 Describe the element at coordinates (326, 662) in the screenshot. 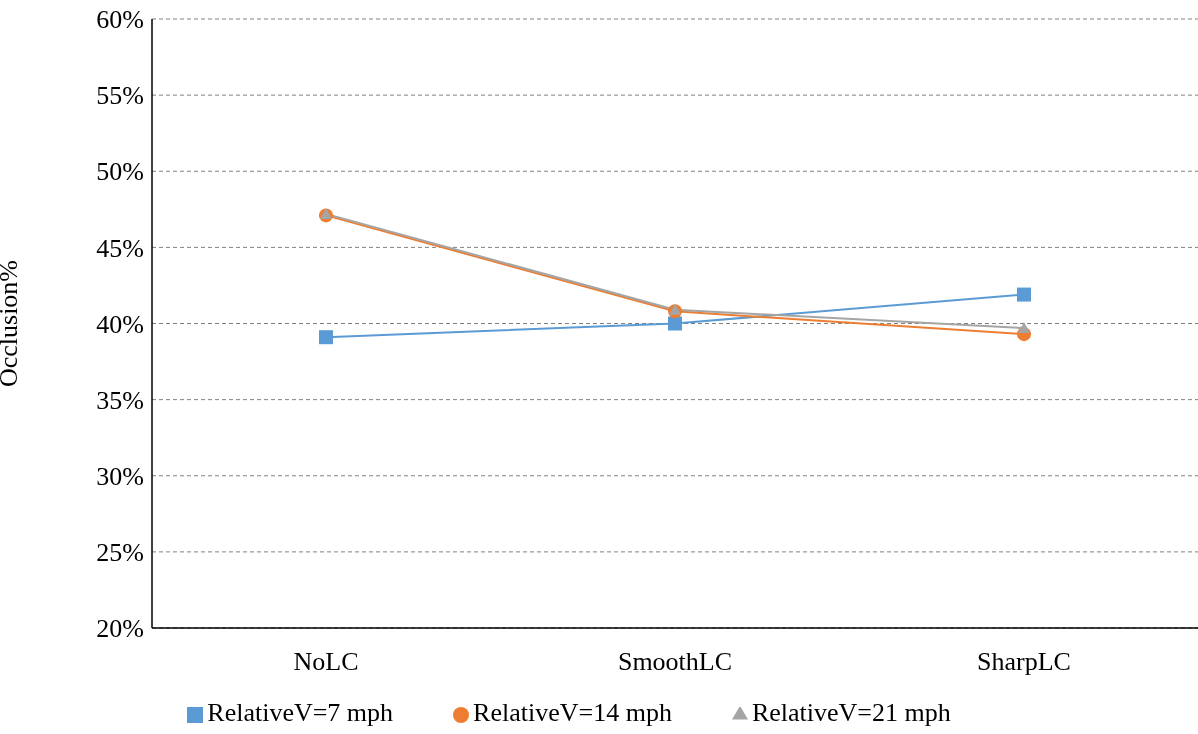

I see `x-tick-label: NoLC` at that location.